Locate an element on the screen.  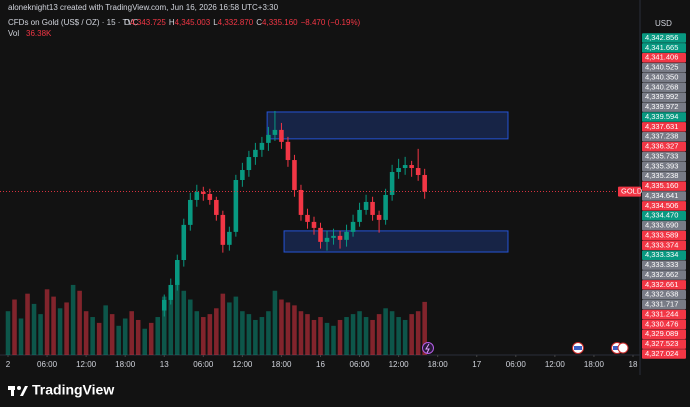
price-label: 4,333.334 is located at coordinates (661, 254).